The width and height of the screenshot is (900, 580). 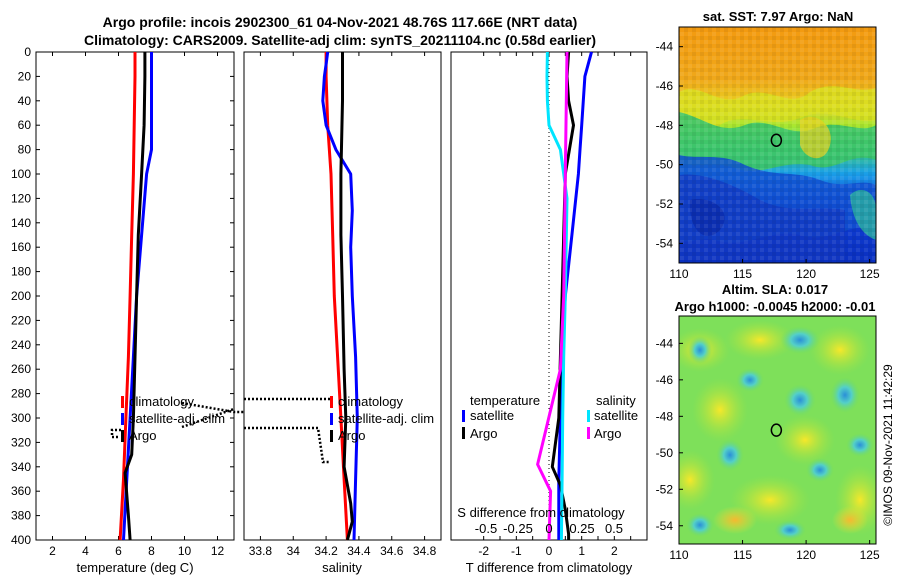 What do you see at coordinates (25, 125) in the screenshot?
I see `depth-tick-label: 60` at bounding box center [25, 125].